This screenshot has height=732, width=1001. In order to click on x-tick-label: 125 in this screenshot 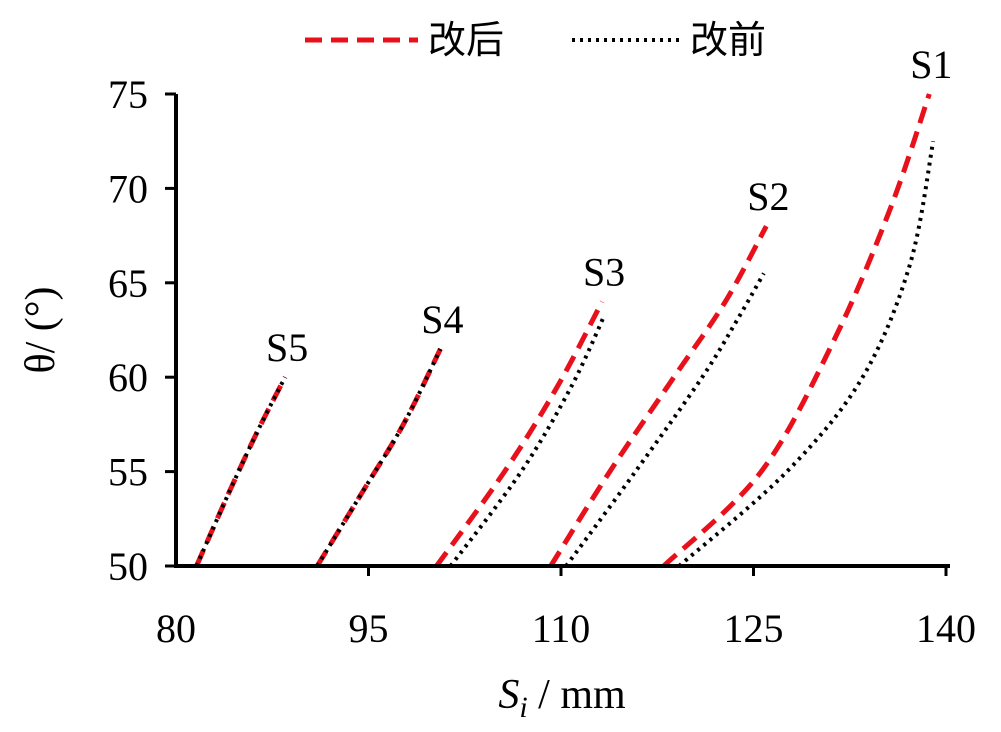, I will do `click(754, 628)`.